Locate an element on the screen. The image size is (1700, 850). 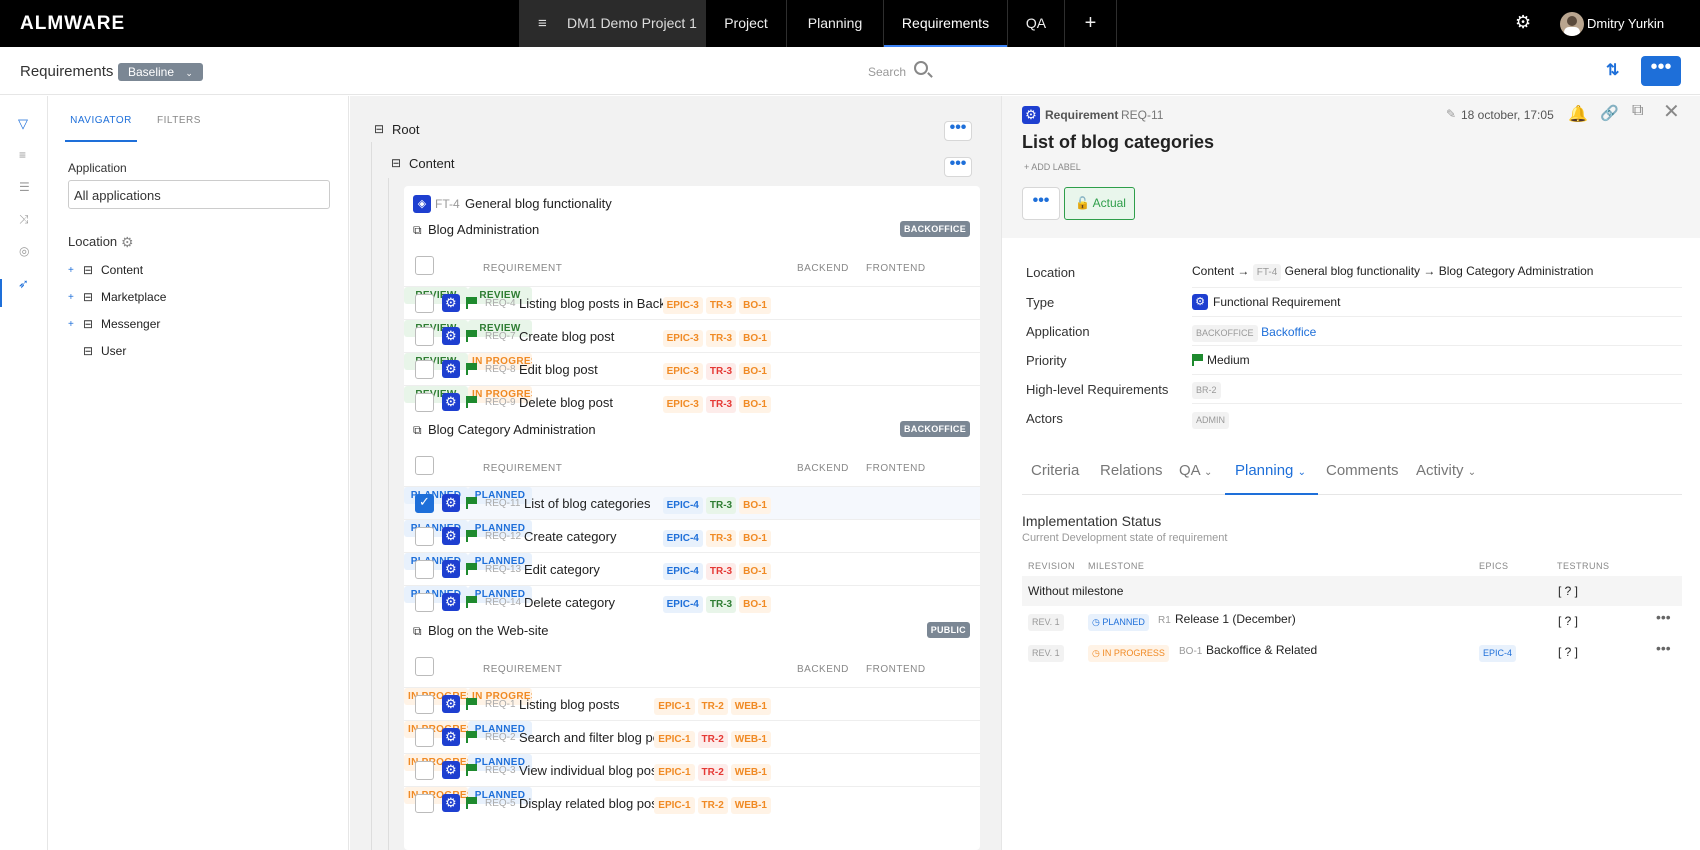
tab-planning: Planning is located at coordinates (835, 23).